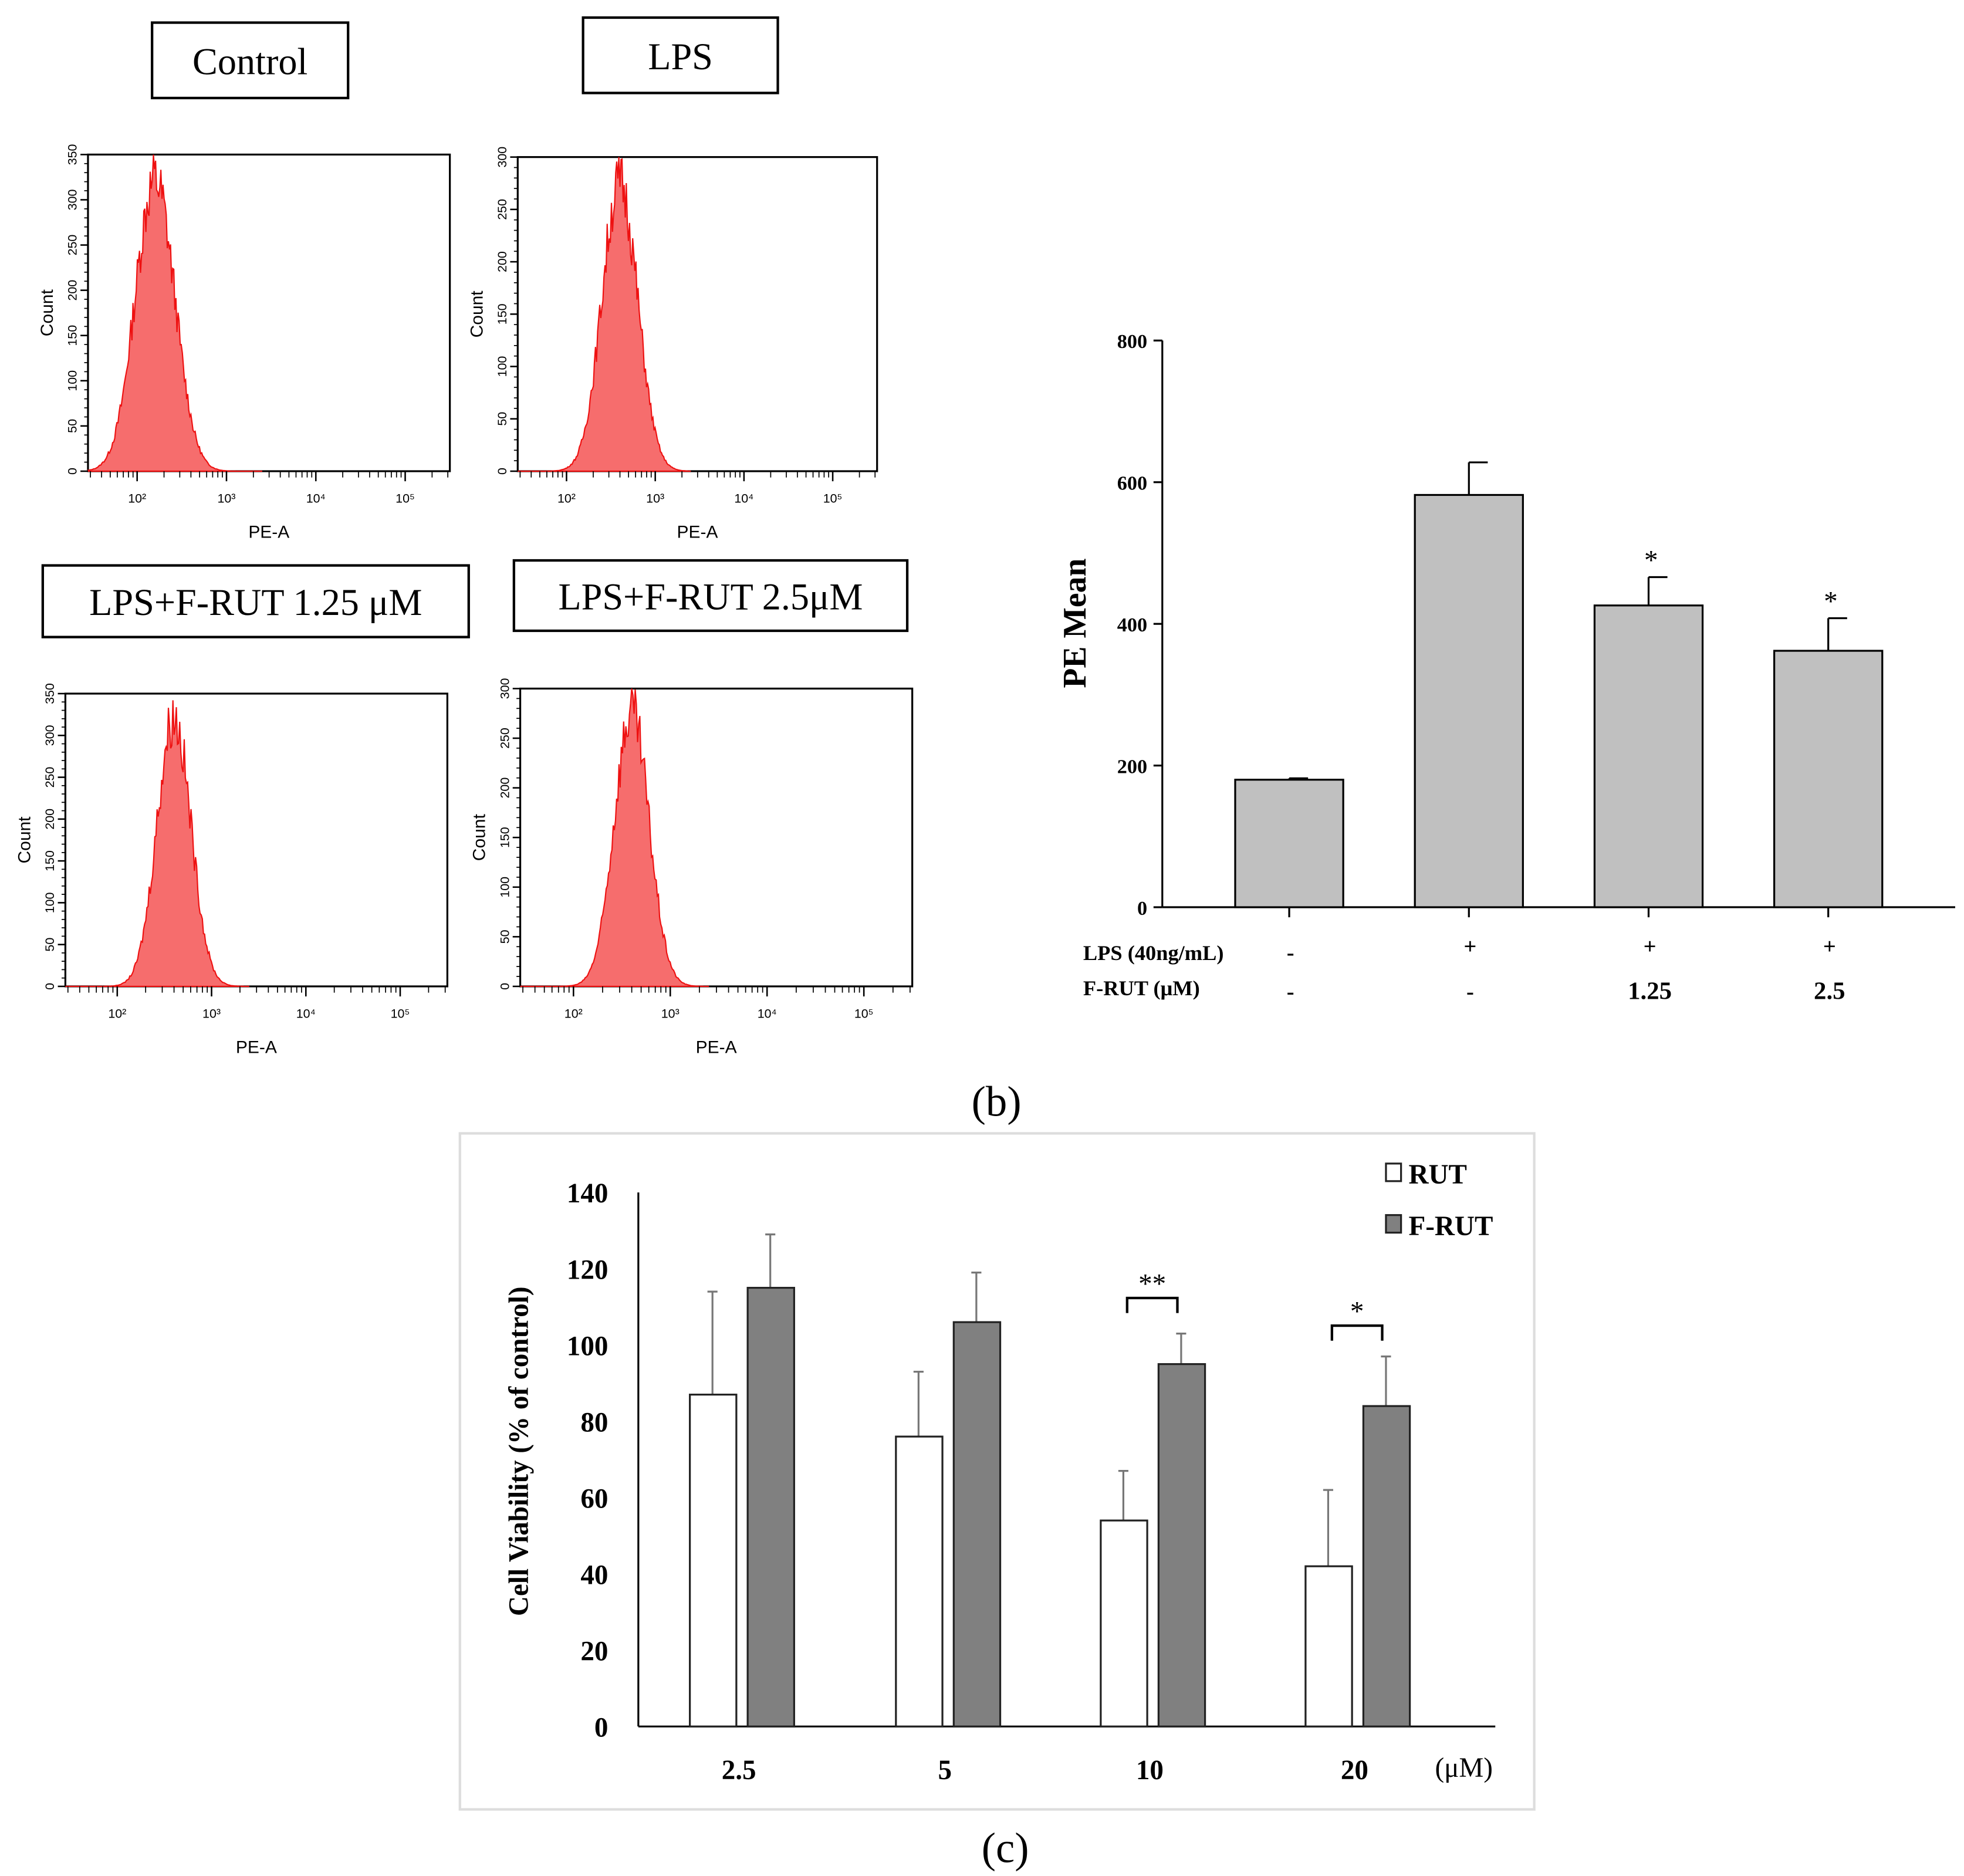 The height and width of the screenshot is (1876, 1964). I want to click on x-tick-label: 2.5, so click(739, 1771).